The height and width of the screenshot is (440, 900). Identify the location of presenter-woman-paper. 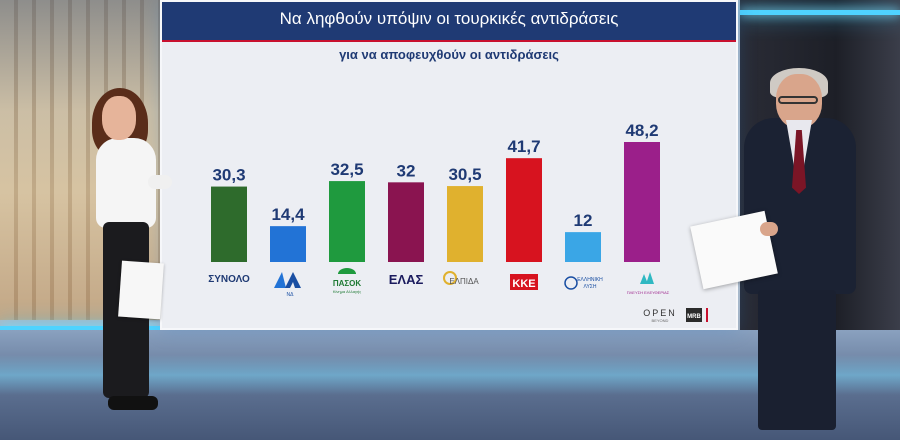
(141, 290).